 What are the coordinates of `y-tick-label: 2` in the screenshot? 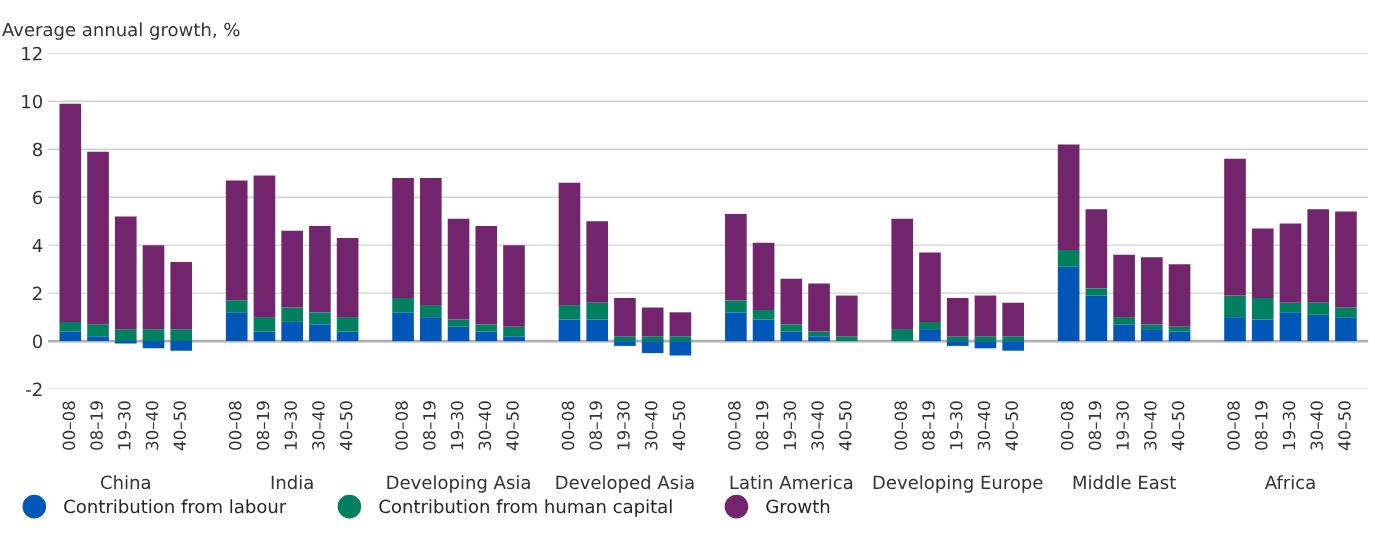 It's located at (37, 293).